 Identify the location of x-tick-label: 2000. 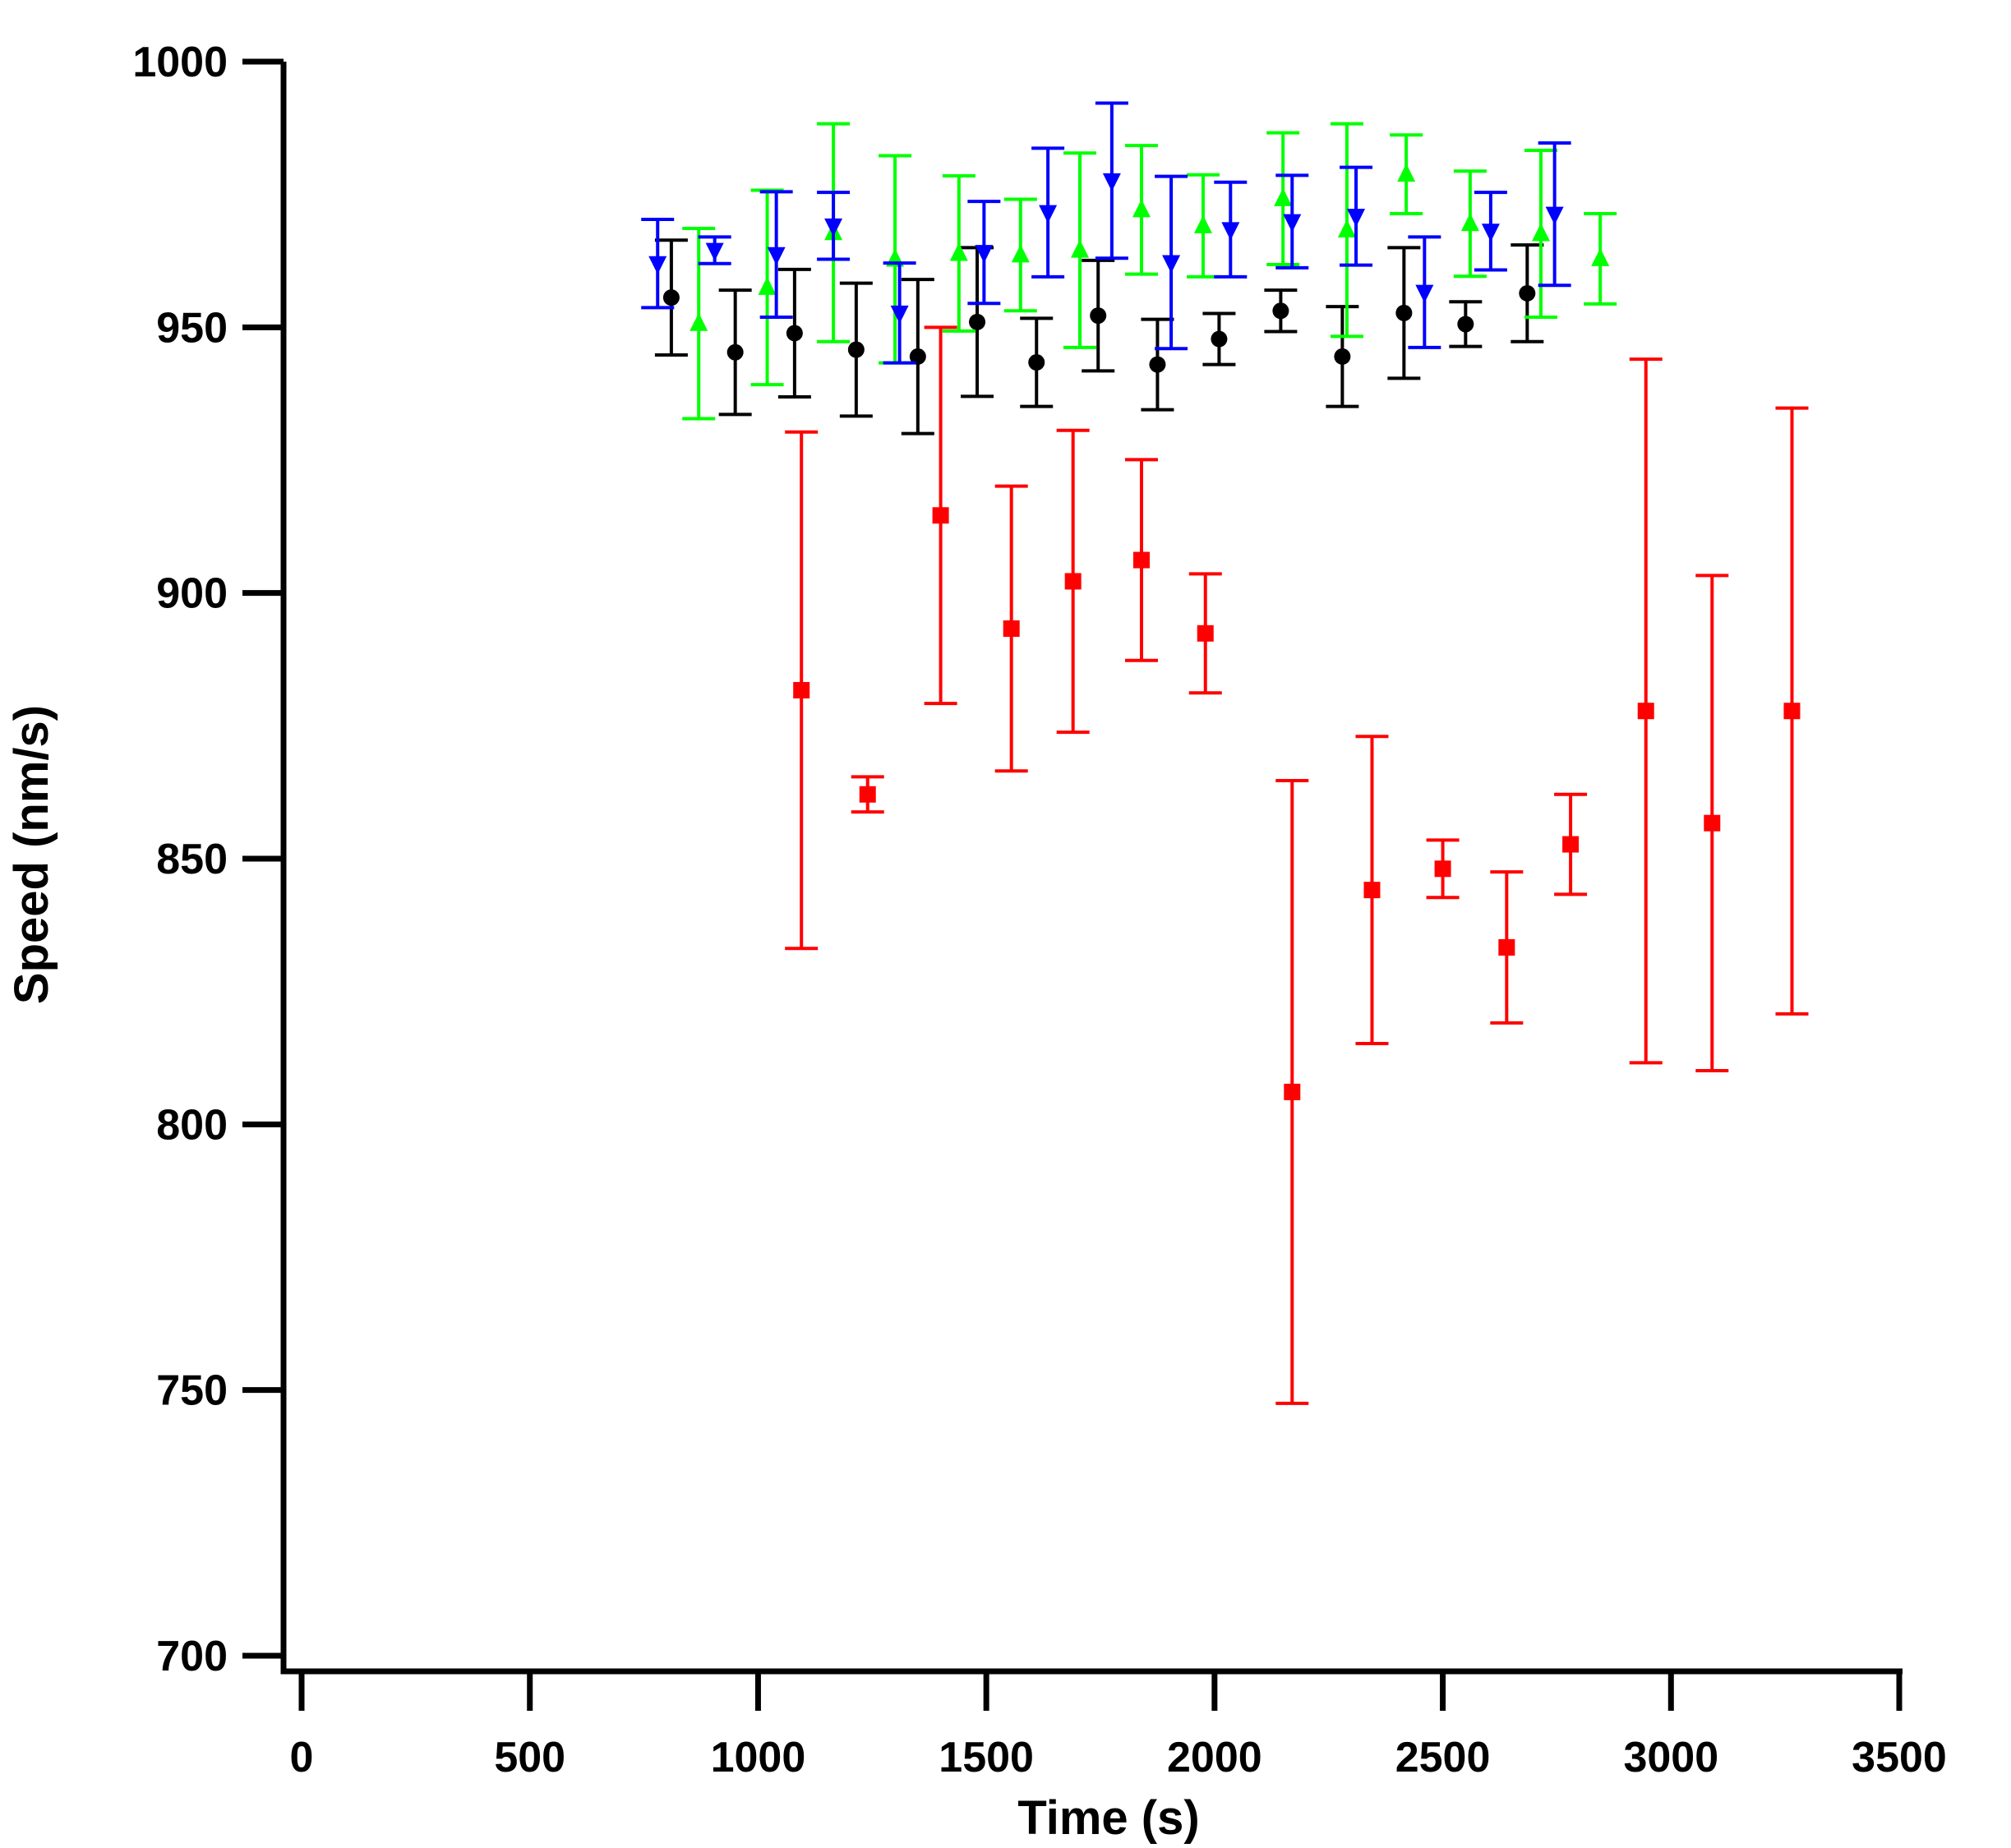
(1214, 1757).